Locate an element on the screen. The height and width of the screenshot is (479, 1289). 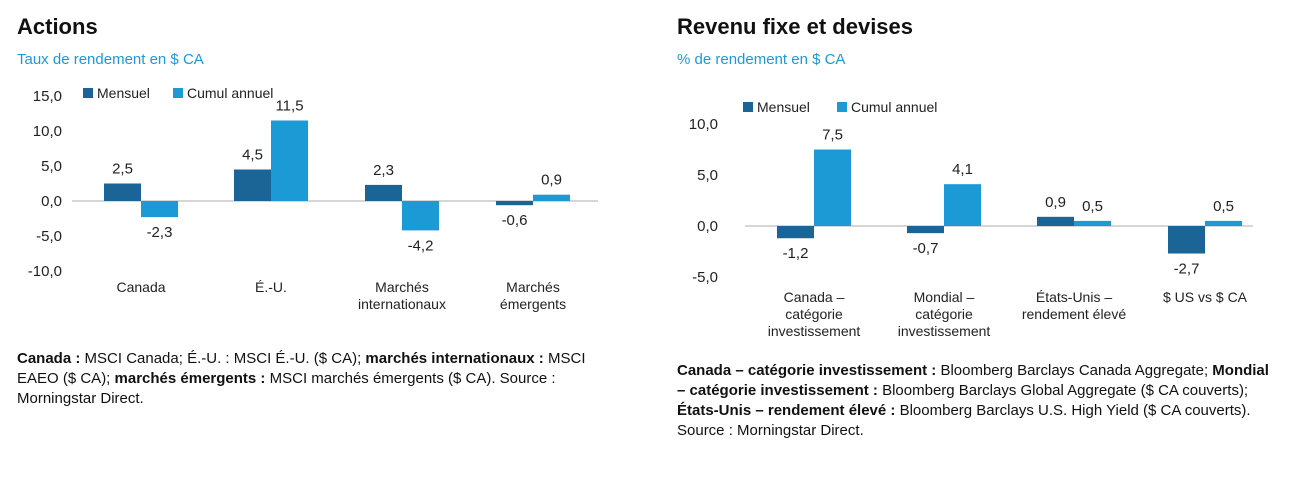
data-label: -0,6 is located at coordinates (515, 220).